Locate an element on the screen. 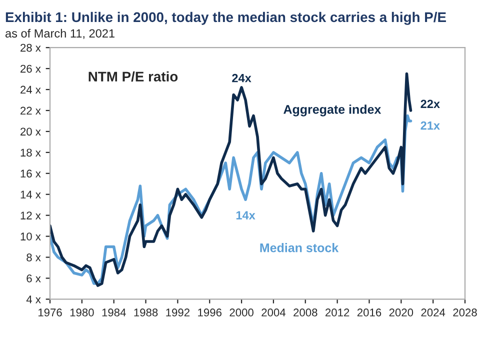 Image resolution: width=500 pixels, height=340 pixels. annotation: 14x is located at coordinates (246, 215).